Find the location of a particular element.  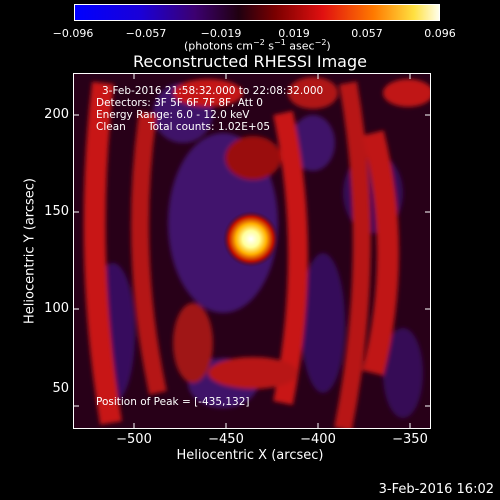

y-tick-label: 100 is located at coordinates (56, 308).